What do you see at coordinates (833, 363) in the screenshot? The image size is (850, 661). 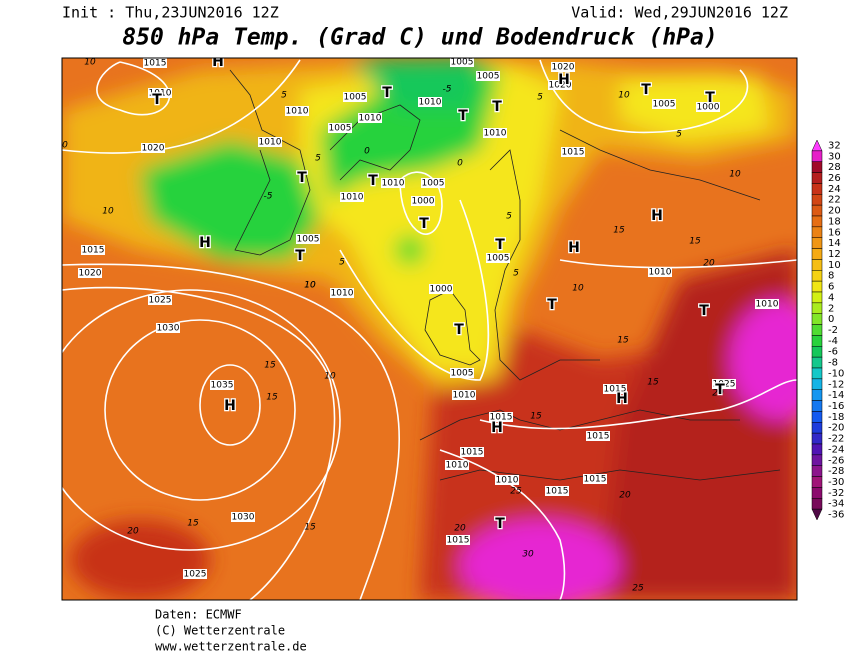 I see `legend-label: -8` at bounding box center [833, 363].